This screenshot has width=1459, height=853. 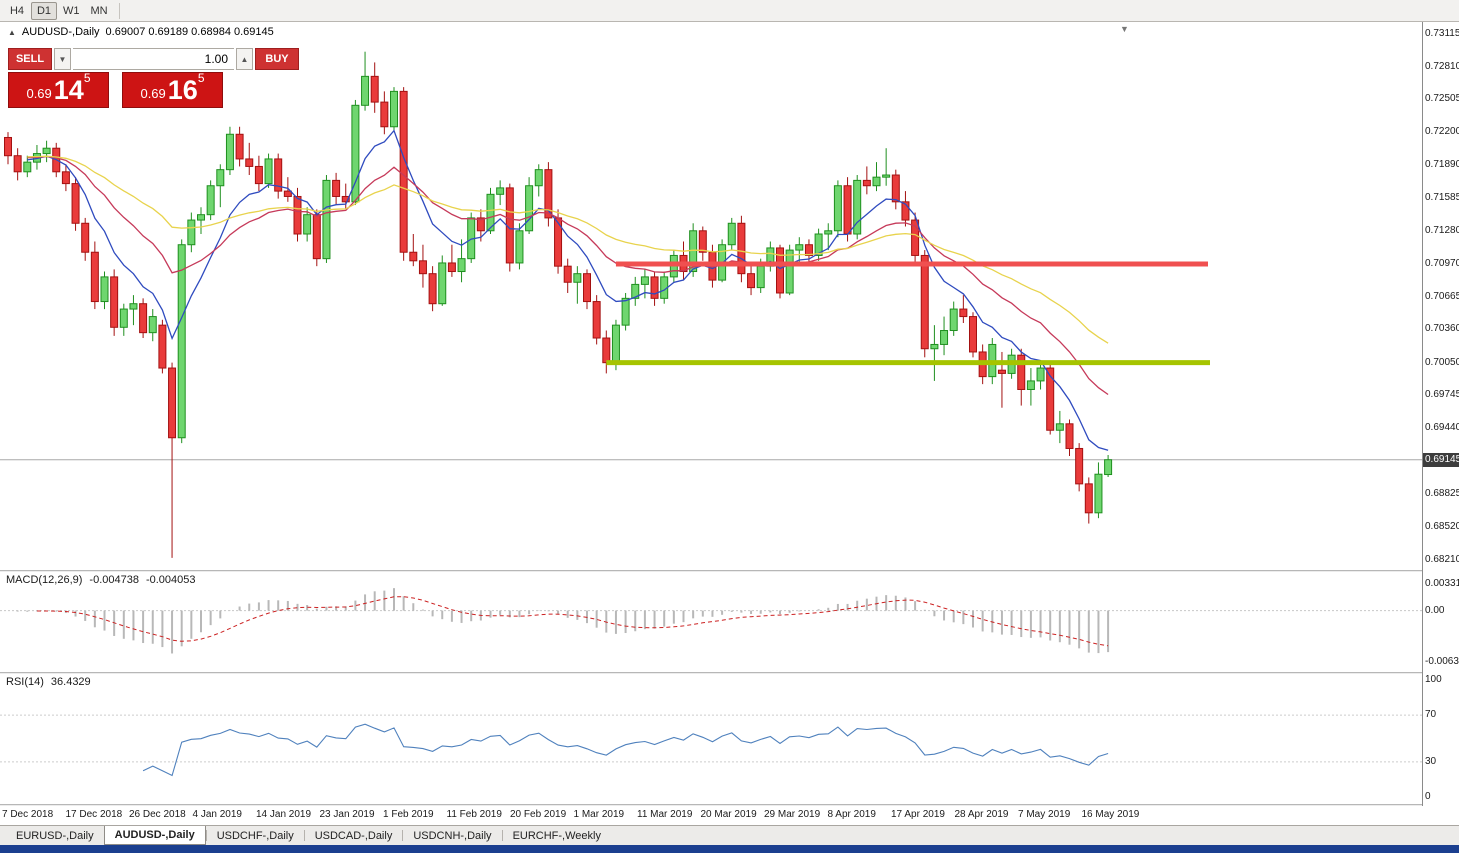 I want to click on rsi-pane: RSI(14) 36.4329, so click(x=711, y=739).